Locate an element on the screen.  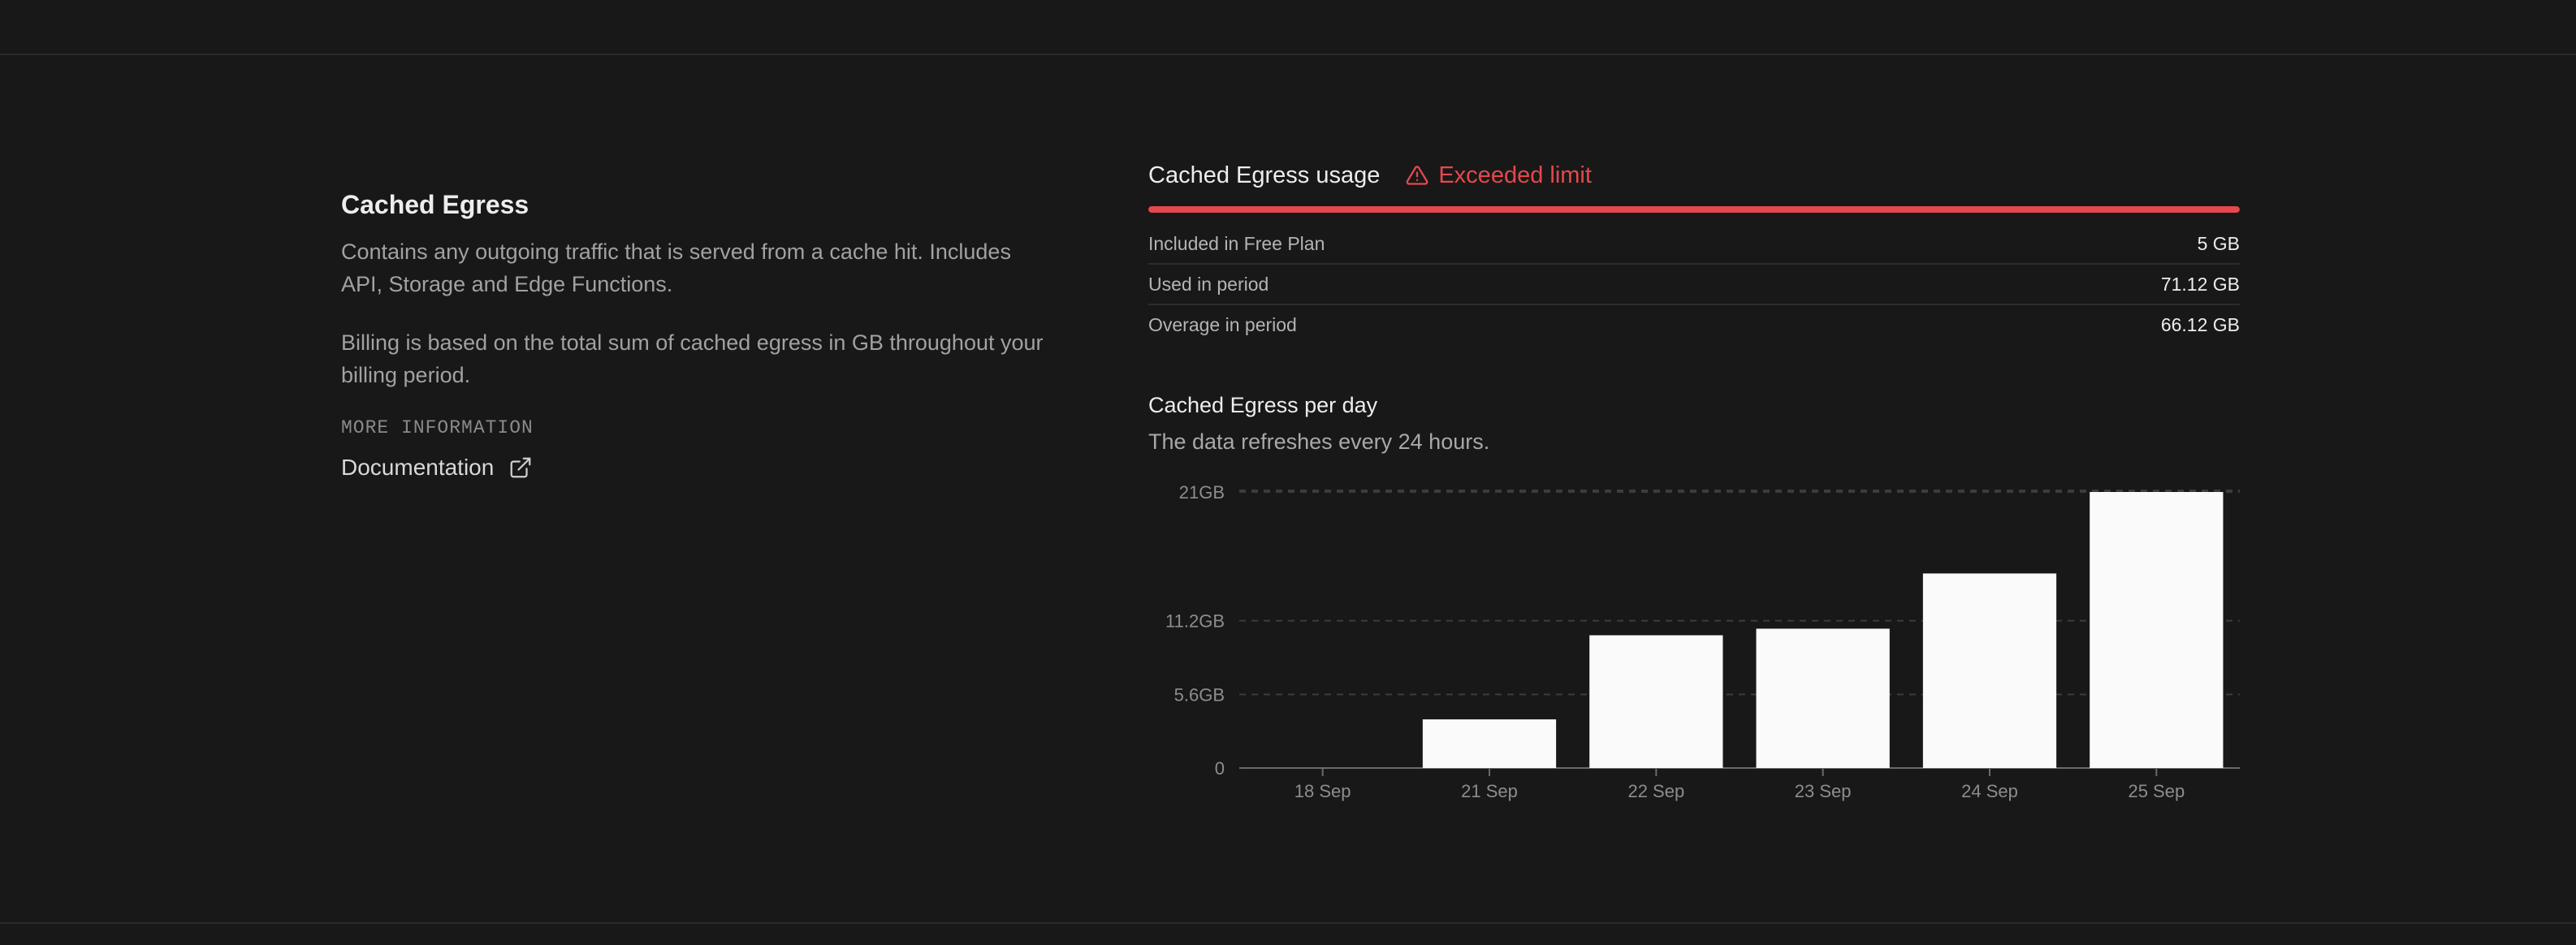
stat-row-overage: Overage in period 66.12 GB is located at coordinates (1694, 324).